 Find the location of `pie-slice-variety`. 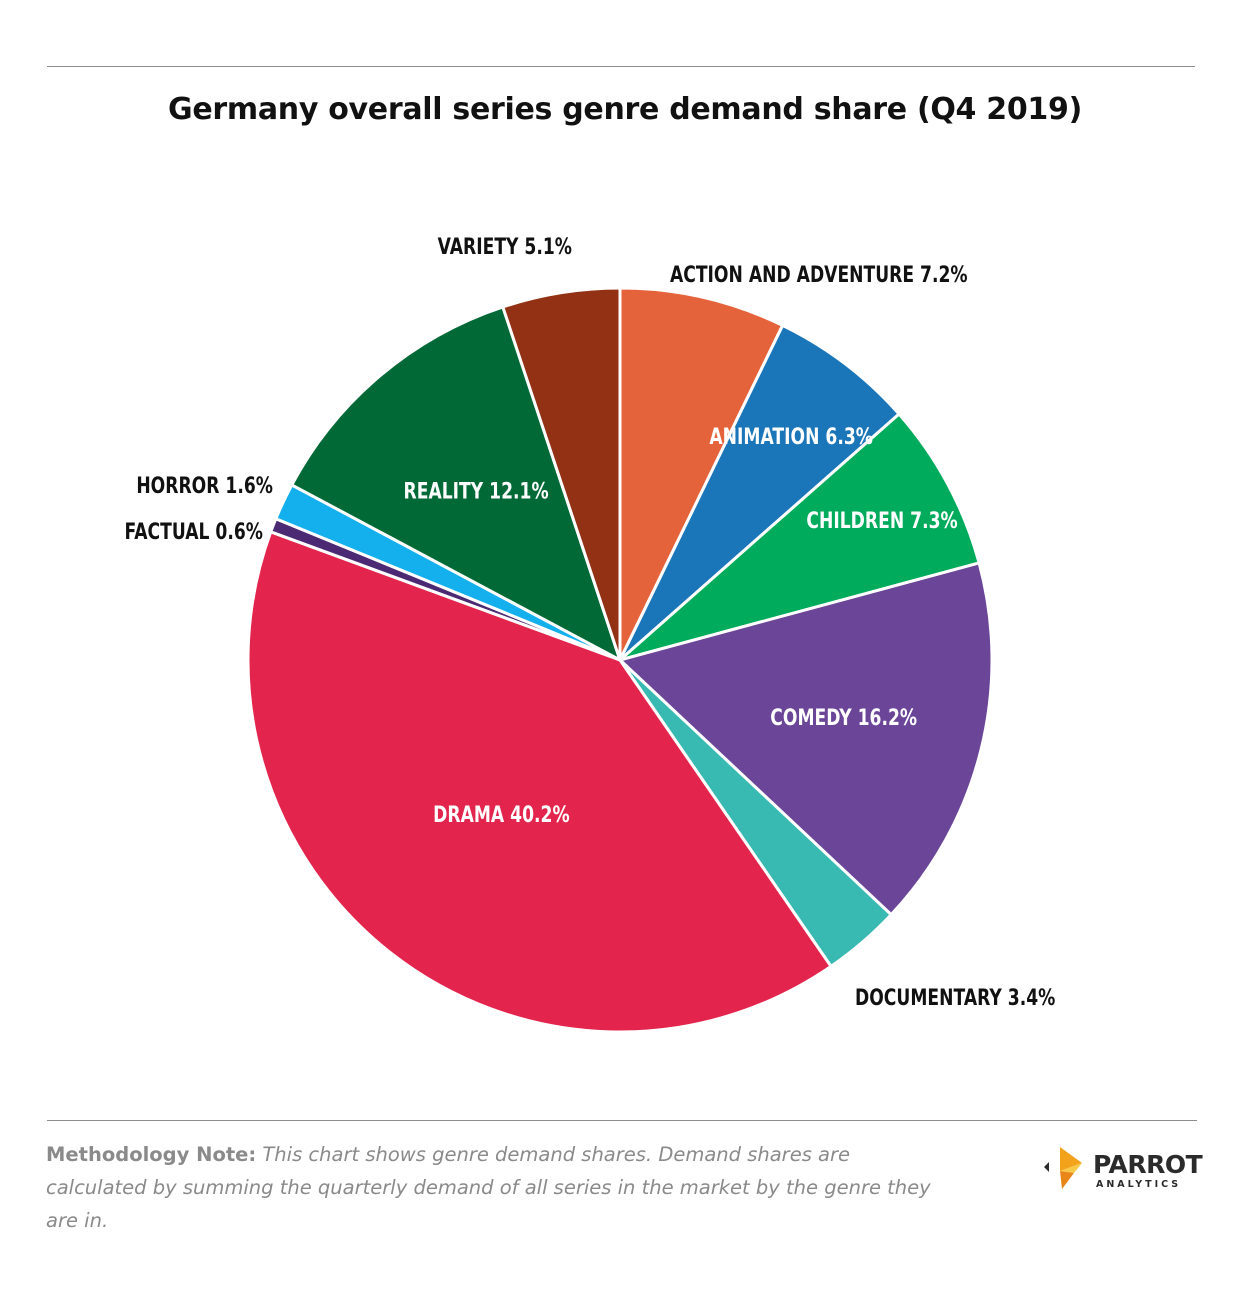

pie-slice-variety is located at coordinates (561, 474).